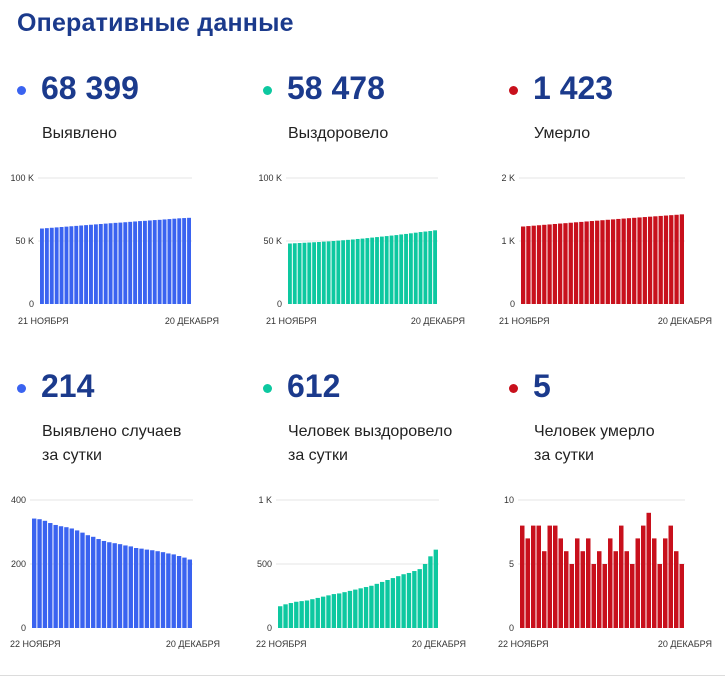  What do you see at coordinates (338, 133) in the screenshot?
I see `stat-label: Выздоровело` at bounding box center [338, 133].